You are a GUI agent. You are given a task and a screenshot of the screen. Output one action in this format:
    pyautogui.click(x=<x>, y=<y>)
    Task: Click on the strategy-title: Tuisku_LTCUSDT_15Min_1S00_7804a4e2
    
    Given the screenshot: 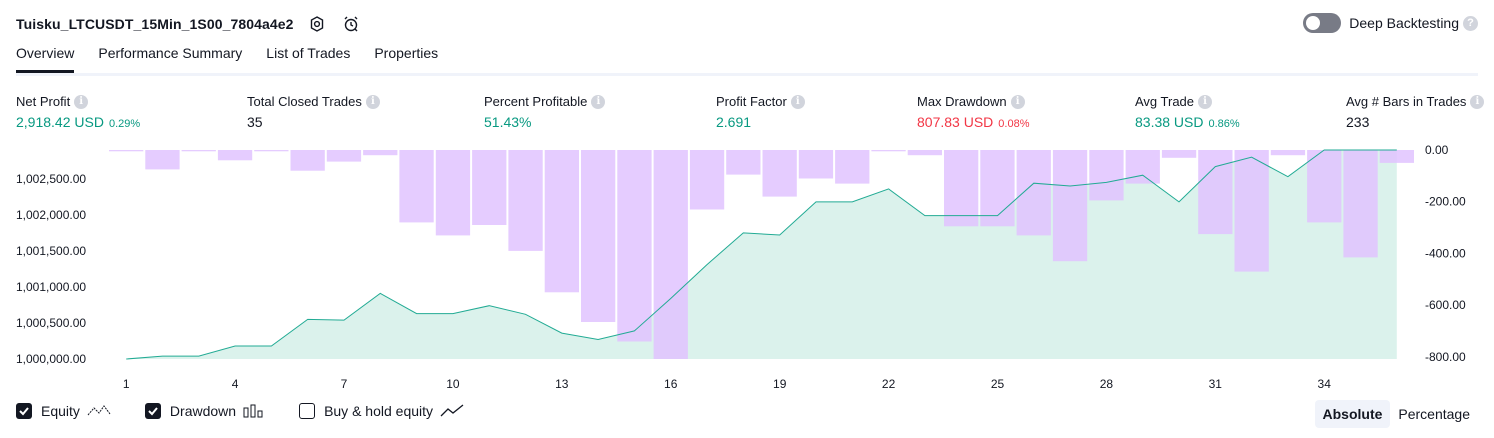 What is the action you would take?
    pyautogui.click(x=155, y=24)
    